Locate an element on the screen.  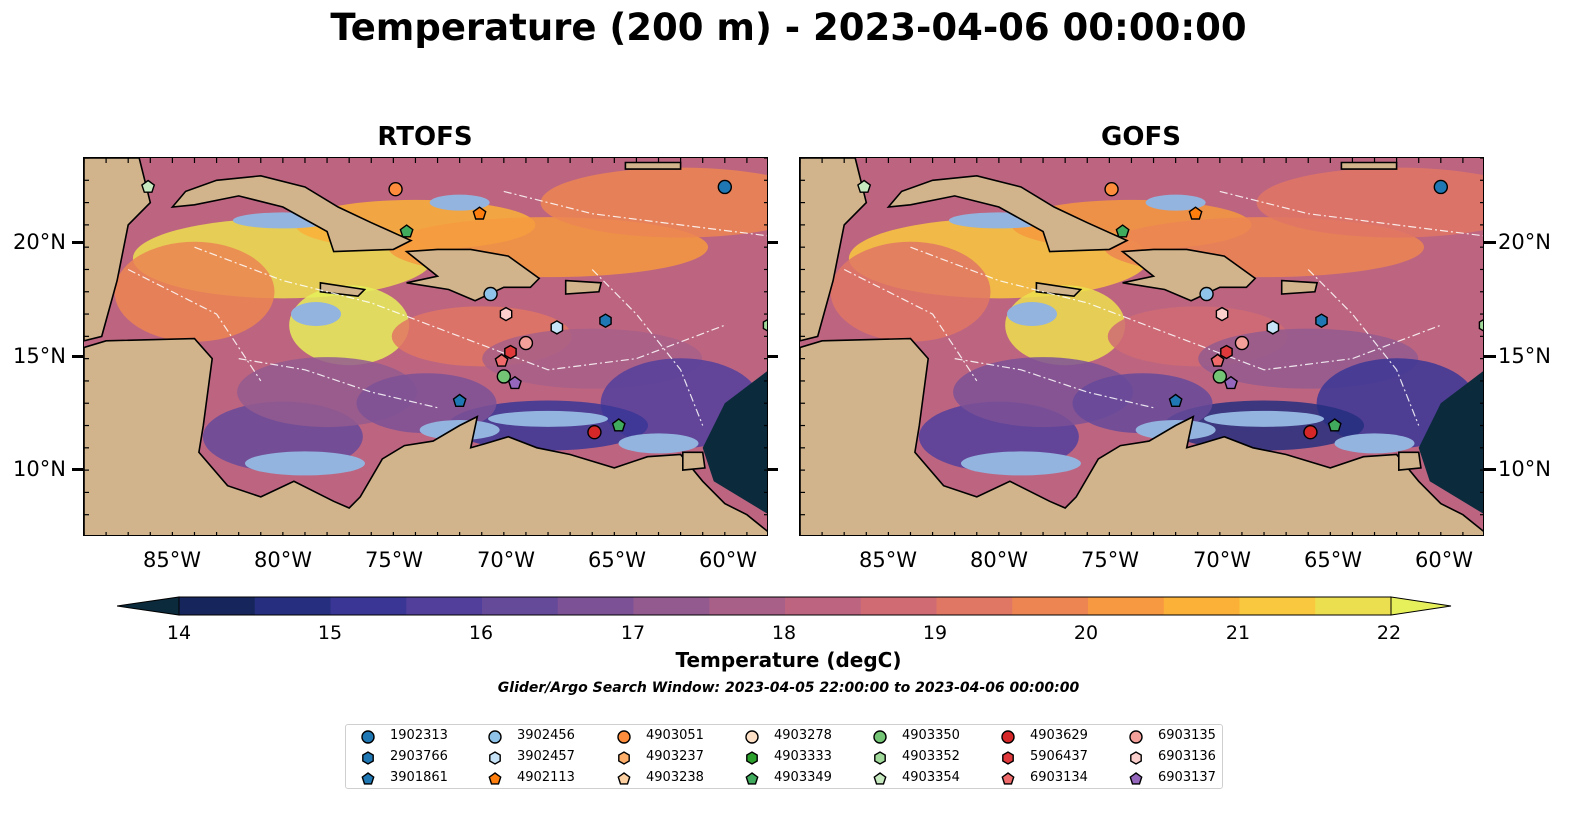
lat-tick-15n-mid is located at coordinates (773, 356).